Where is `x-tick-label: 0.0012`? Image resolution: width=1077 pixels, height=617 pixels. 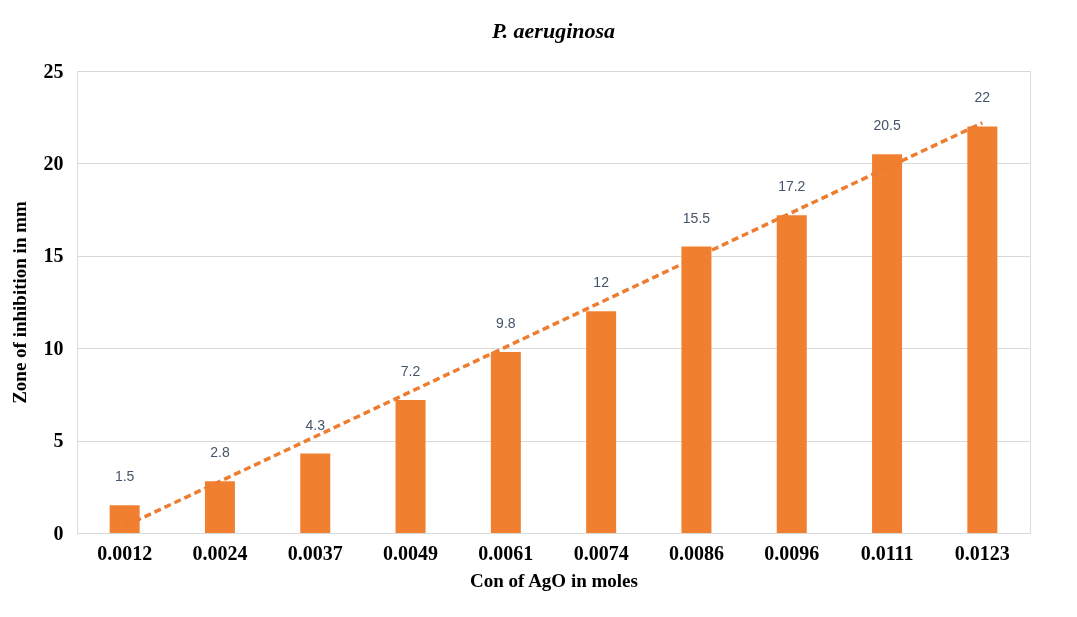
x-tick-label: 0.0012 is located at coordinates (125, 552).